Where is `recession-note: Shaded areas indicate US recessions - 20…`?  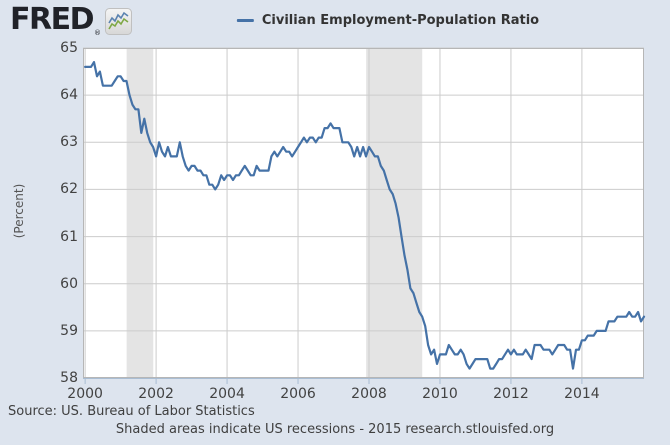 recession-note: Shaded areas indicate US recessions - 20… is located at coordinates (335, 429).